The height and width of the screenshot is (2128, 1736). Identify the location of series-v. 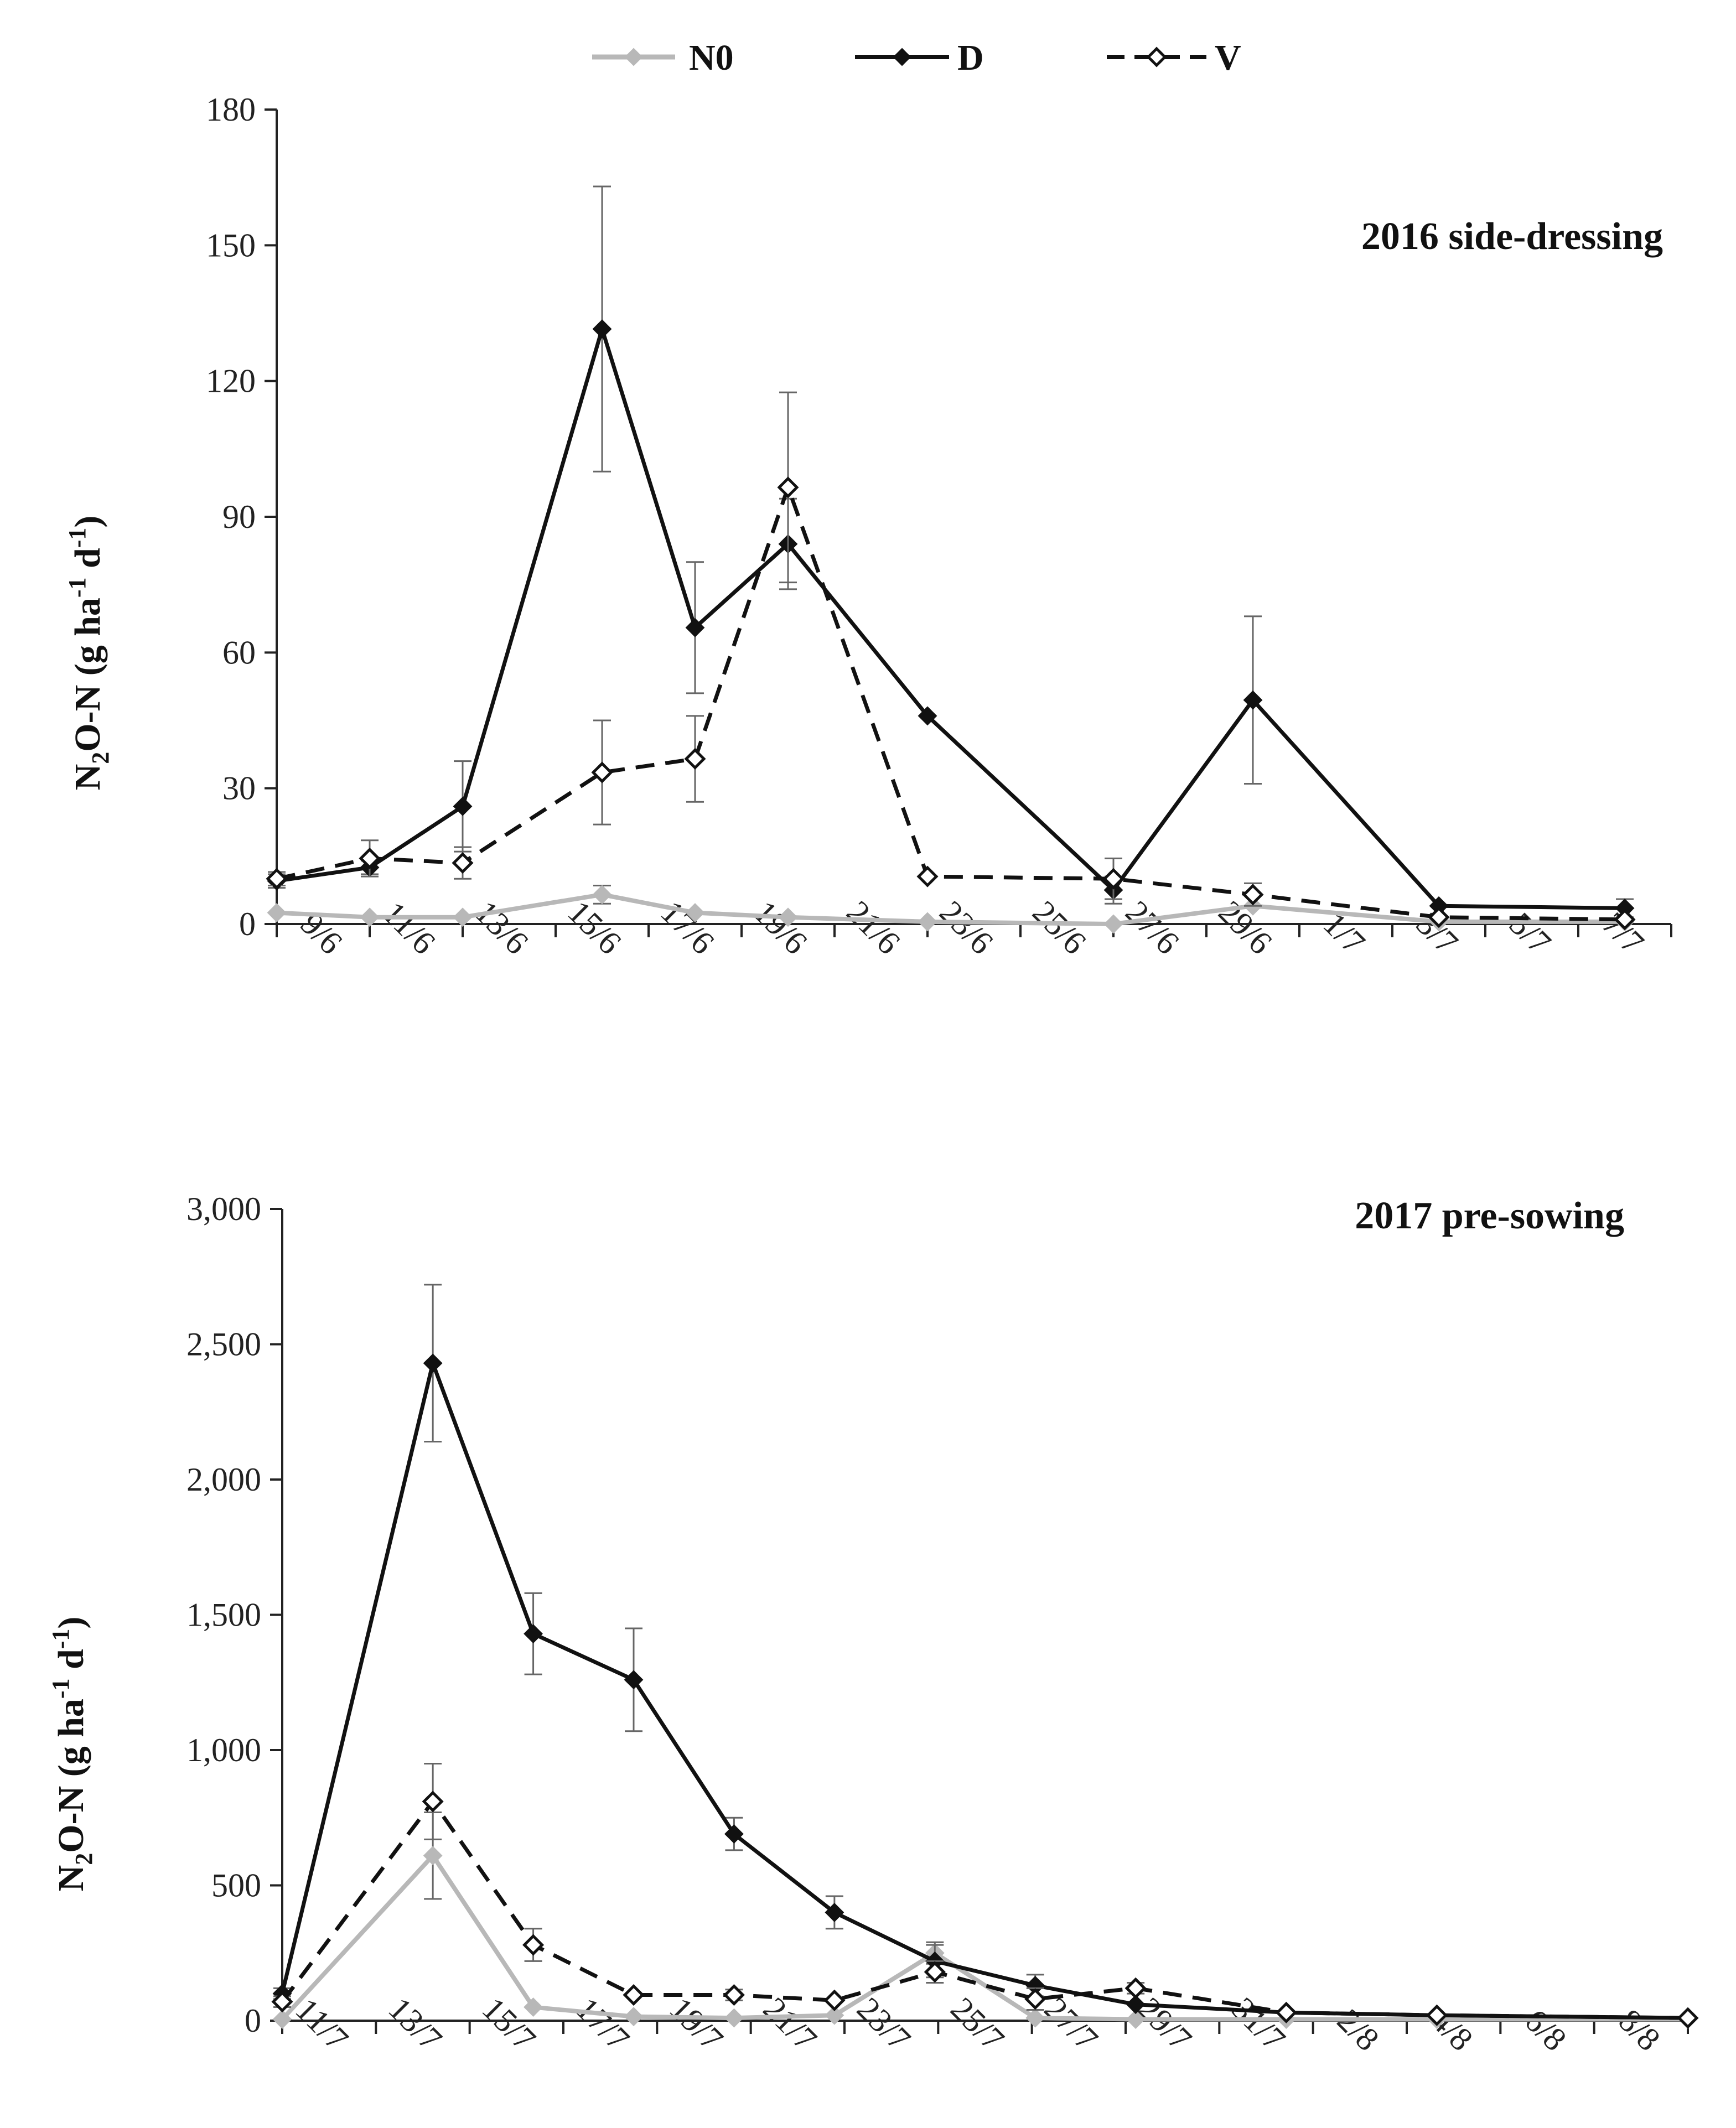
(985, 1895).